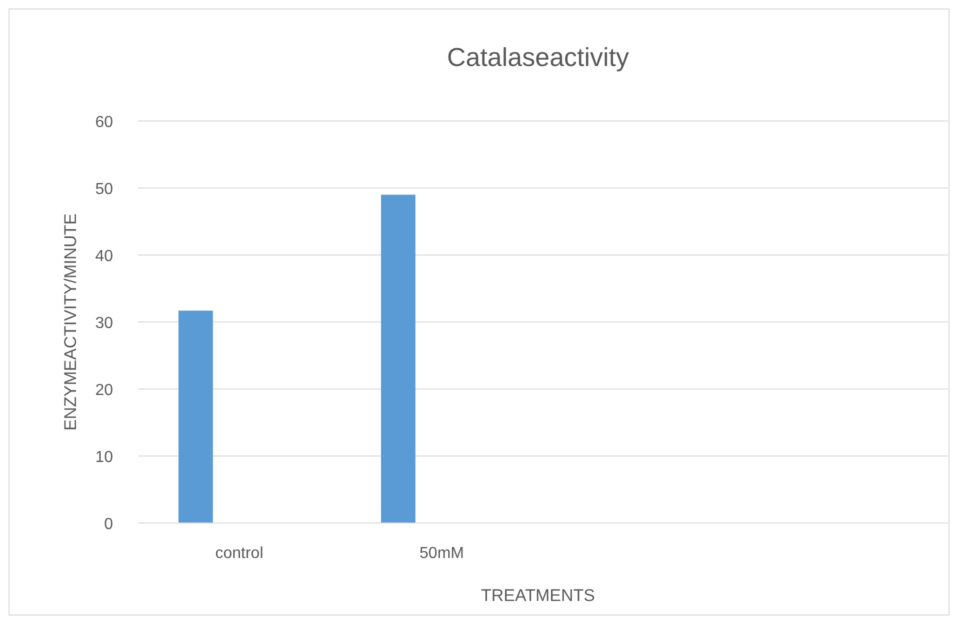  I want to click on y-tick-label: 50, so click(104, 189).